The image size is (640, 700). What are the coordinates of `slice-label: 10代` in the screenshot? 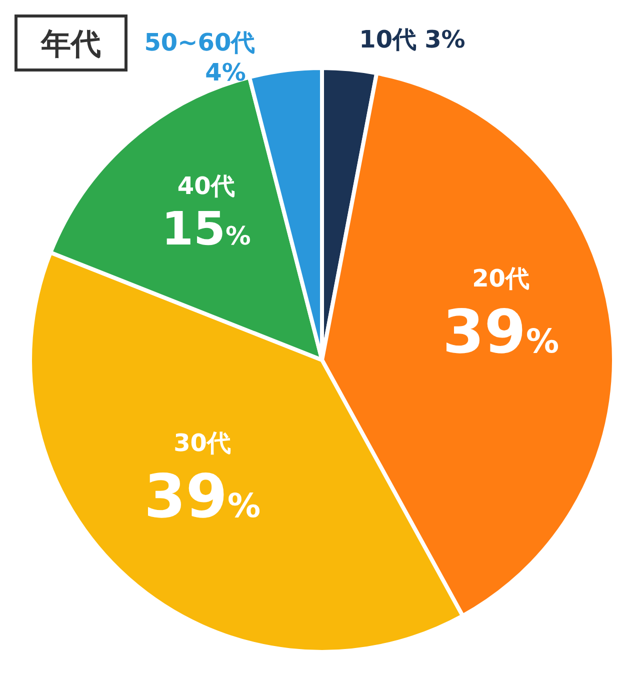 It's located at (388, 39).